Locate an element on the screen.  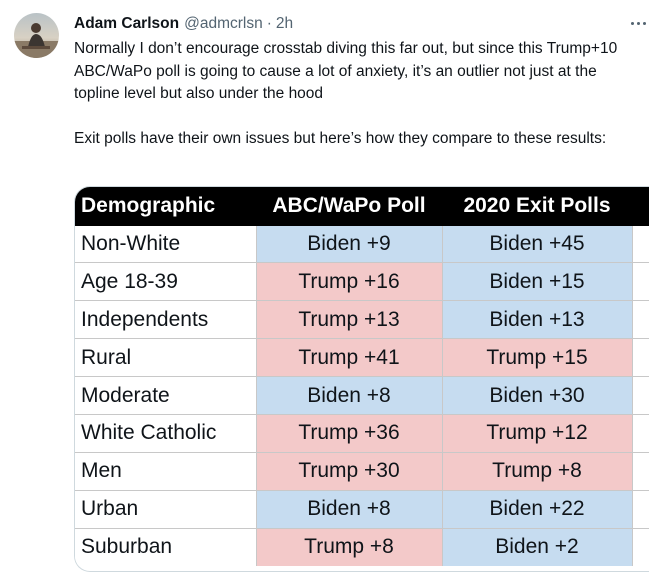
table-row: Urban Biden +8 Biden +22 is located at coordinates (362, 509).